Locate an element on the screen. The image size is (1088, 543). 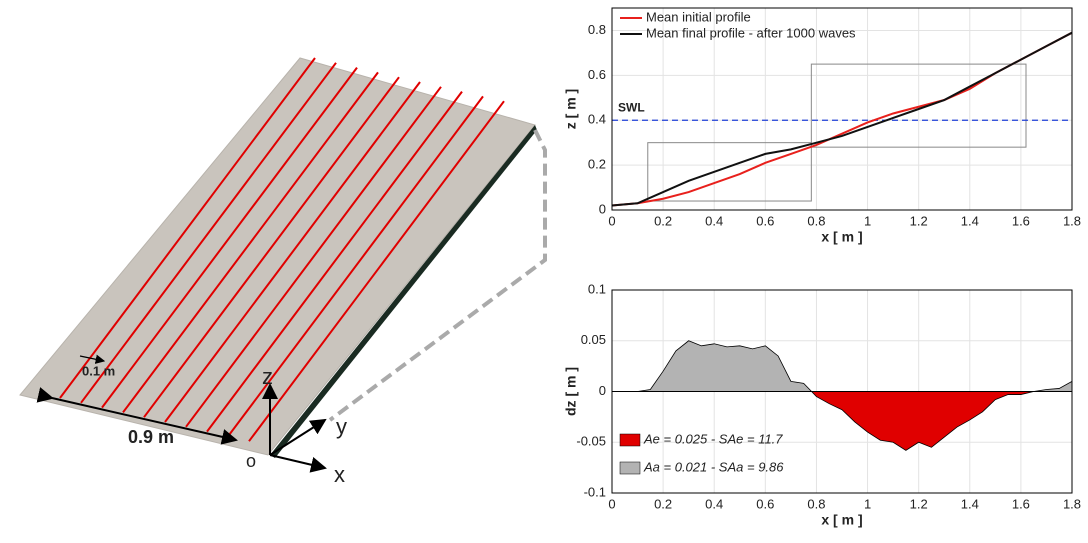
y-tick-label: 0.4 is located at coordinates (597, 119).